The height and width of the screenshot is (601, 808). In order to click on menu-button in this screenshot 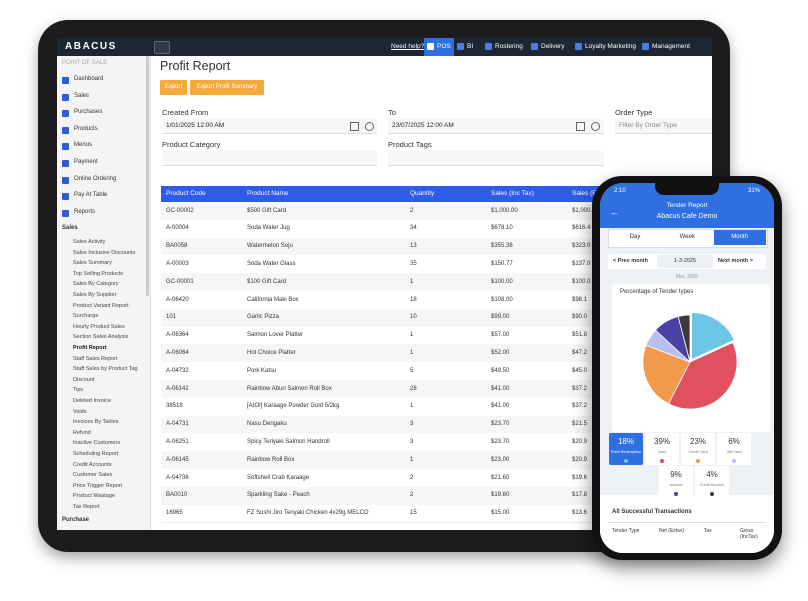, I will do `click(162, 47)`.